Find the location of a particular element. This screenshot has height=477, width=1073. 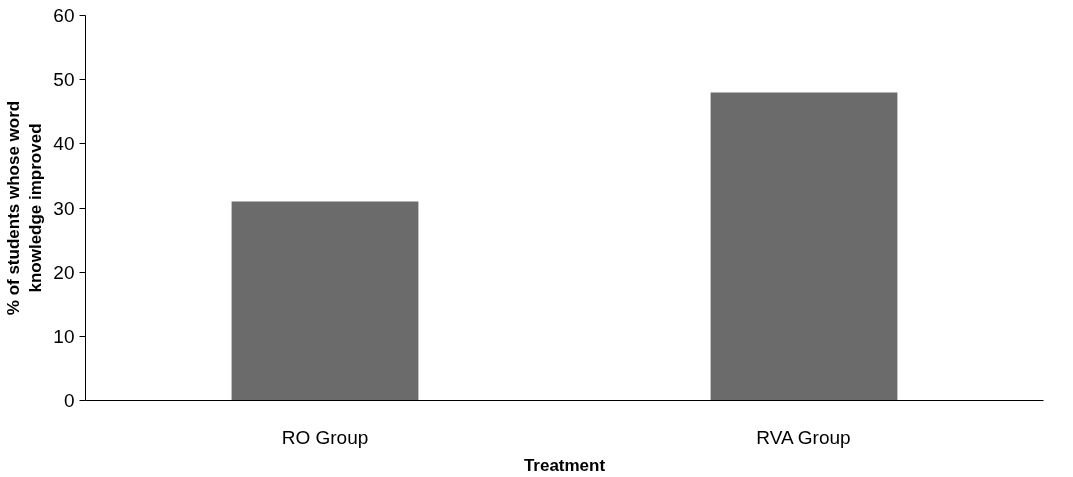

y-tick-label: 10 is located at coordinates (64, 336).